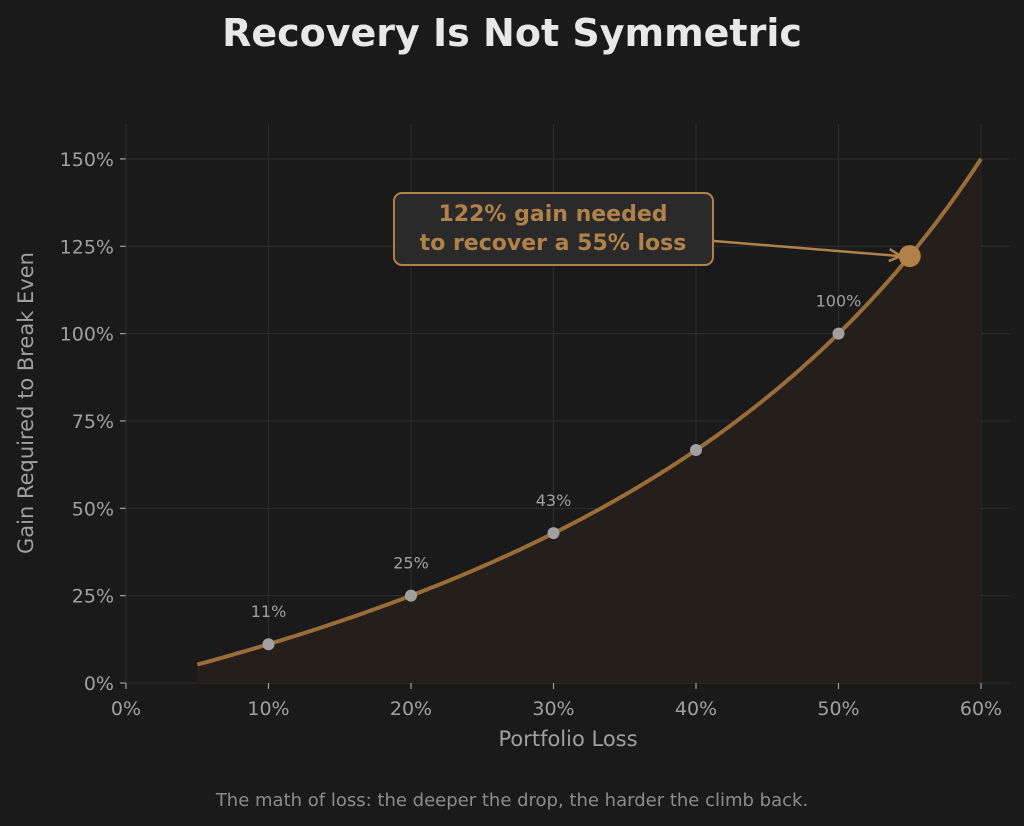 The image size is (1024, 826). What do you see at coordinates (838, 709) in the screenshot?
I see `x-tick-label: 50%` at bounding box center [838, 709].